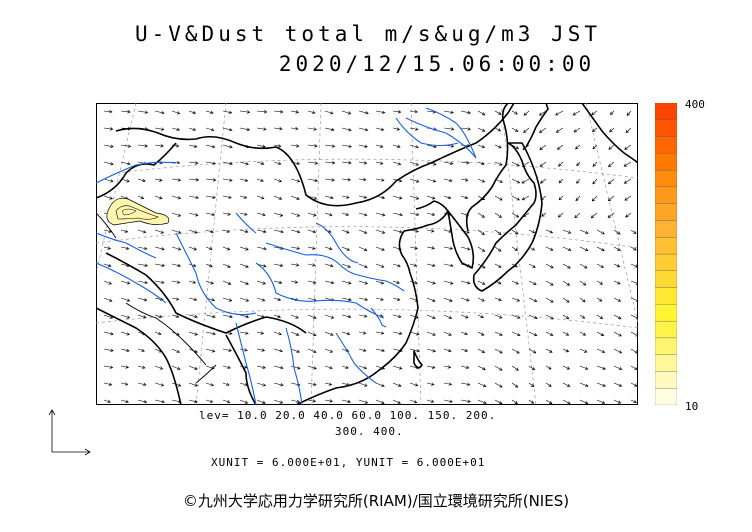  What do you see at coordinates (367, 34) in the screenshot?
I see `map-title: U-V&Dust total m/s&ug/m3 JST` at bounding box center [367, 34].